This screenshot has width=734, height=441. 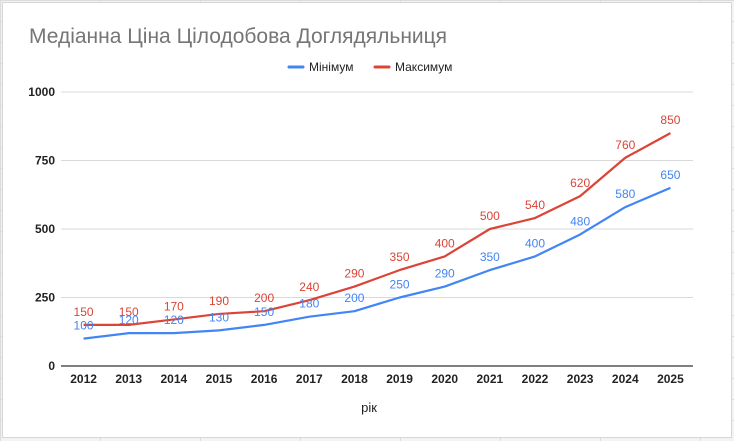 I want to click on x-axis-title: рік, so click(x=369, y=407).